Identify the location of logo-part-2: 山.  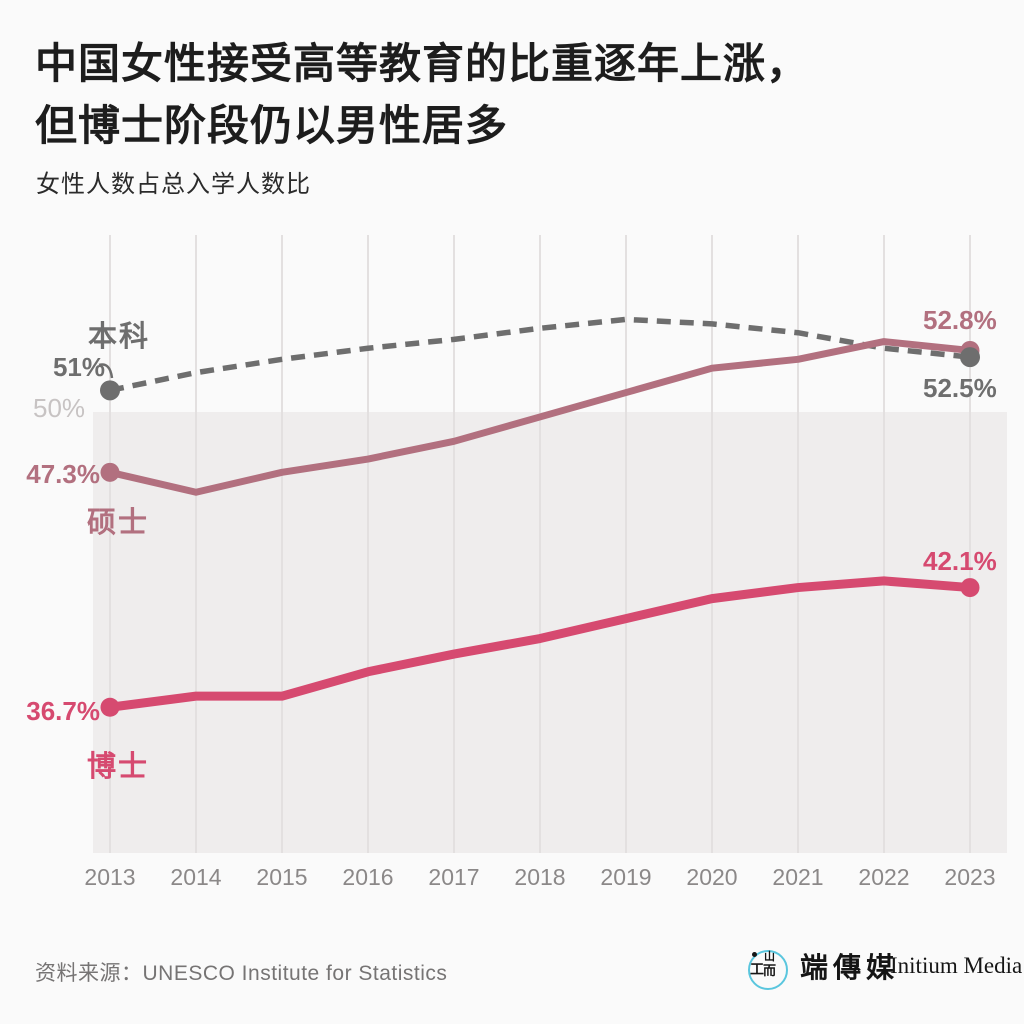
(769, 957).